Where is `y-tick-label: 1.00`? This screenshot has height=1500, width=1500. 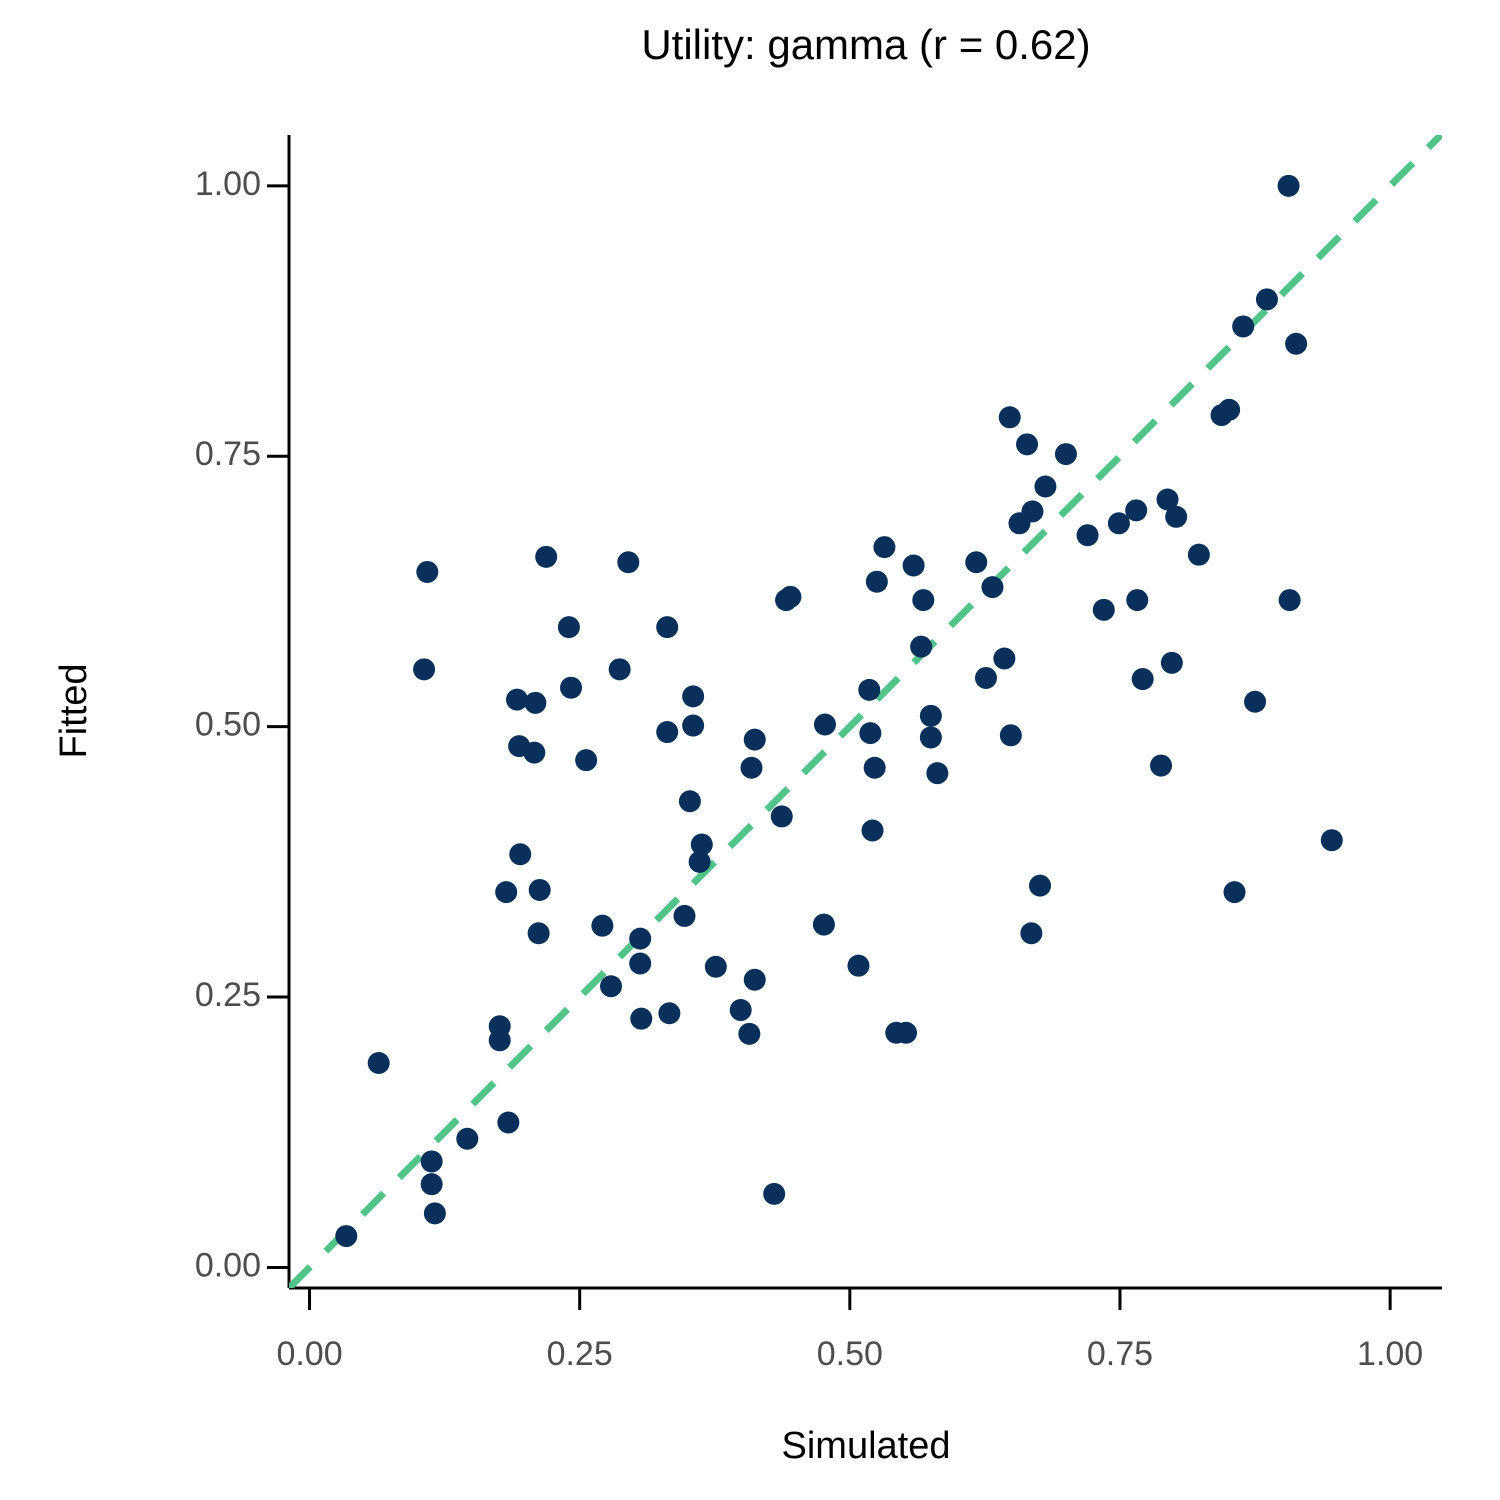 y-tick-label: 1.00 is located at coordinates (228, 184).